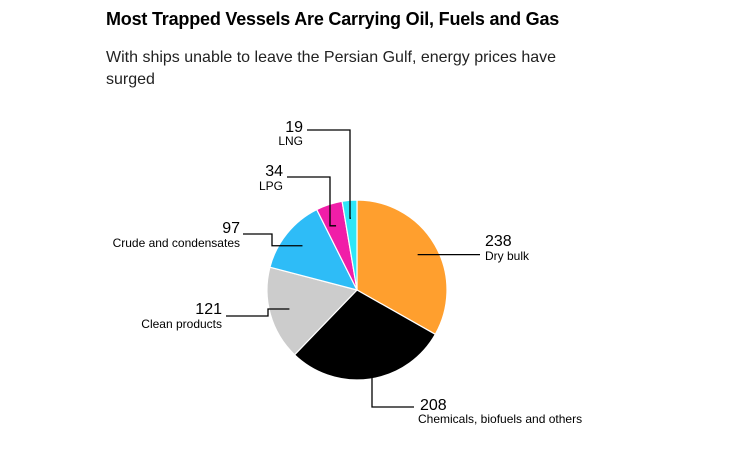 Image resolution: width=734 pixels, height=455 pixels. What do you see at coordinates (208, 309) in the screenshot?
I see `value-label-clean-products: 121` at bounding box center [208, 309].